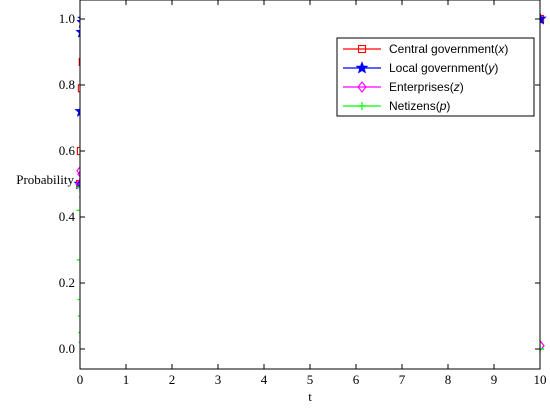  What do you see at coordinates (310, 379) in the screenshot?
I see `x-tick-label: 5` at bounding box center [310, 379].